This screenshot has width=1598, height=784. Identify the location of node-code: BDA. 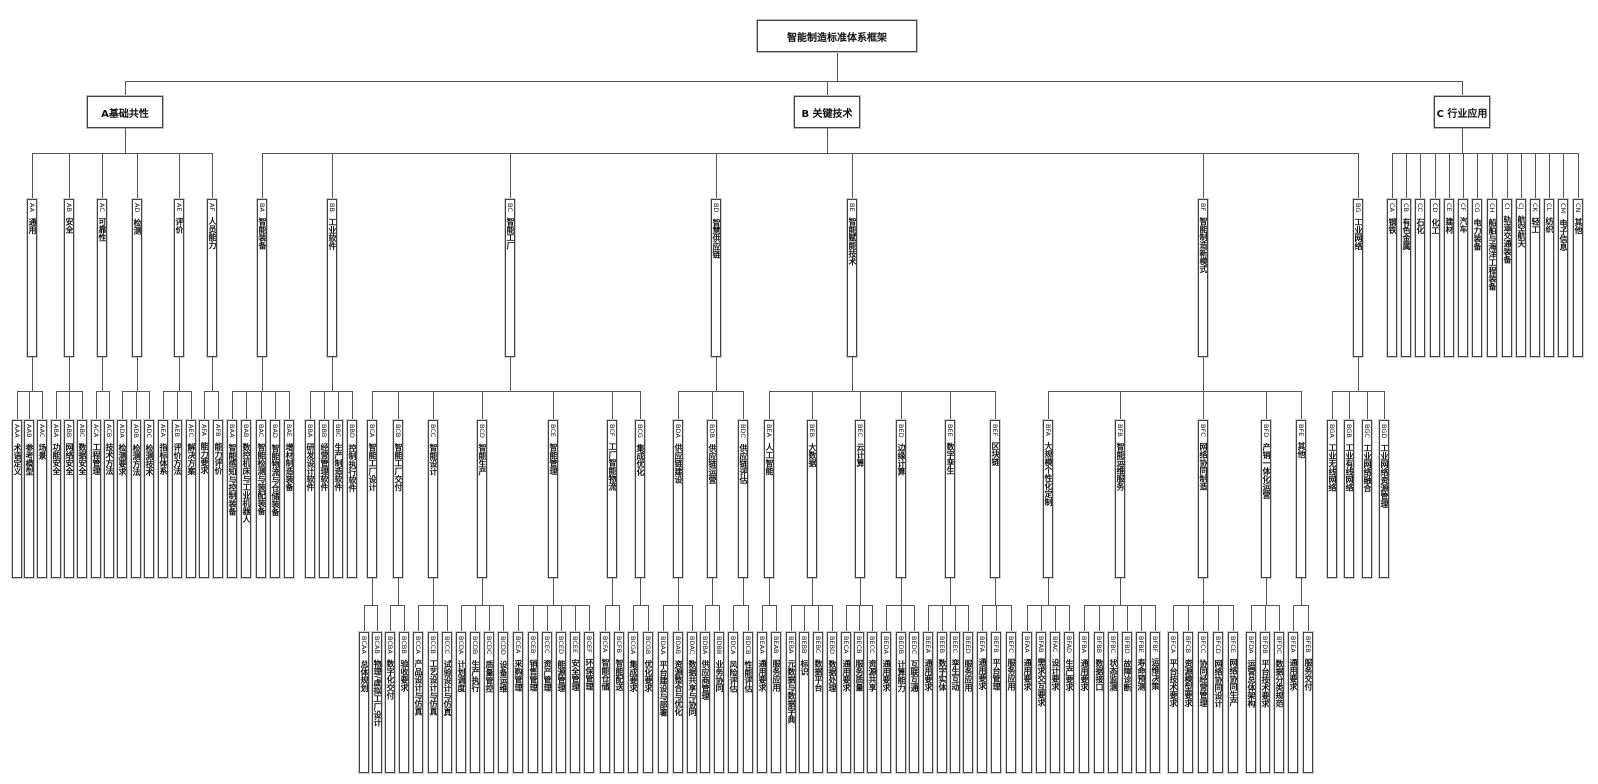
(678, 431).